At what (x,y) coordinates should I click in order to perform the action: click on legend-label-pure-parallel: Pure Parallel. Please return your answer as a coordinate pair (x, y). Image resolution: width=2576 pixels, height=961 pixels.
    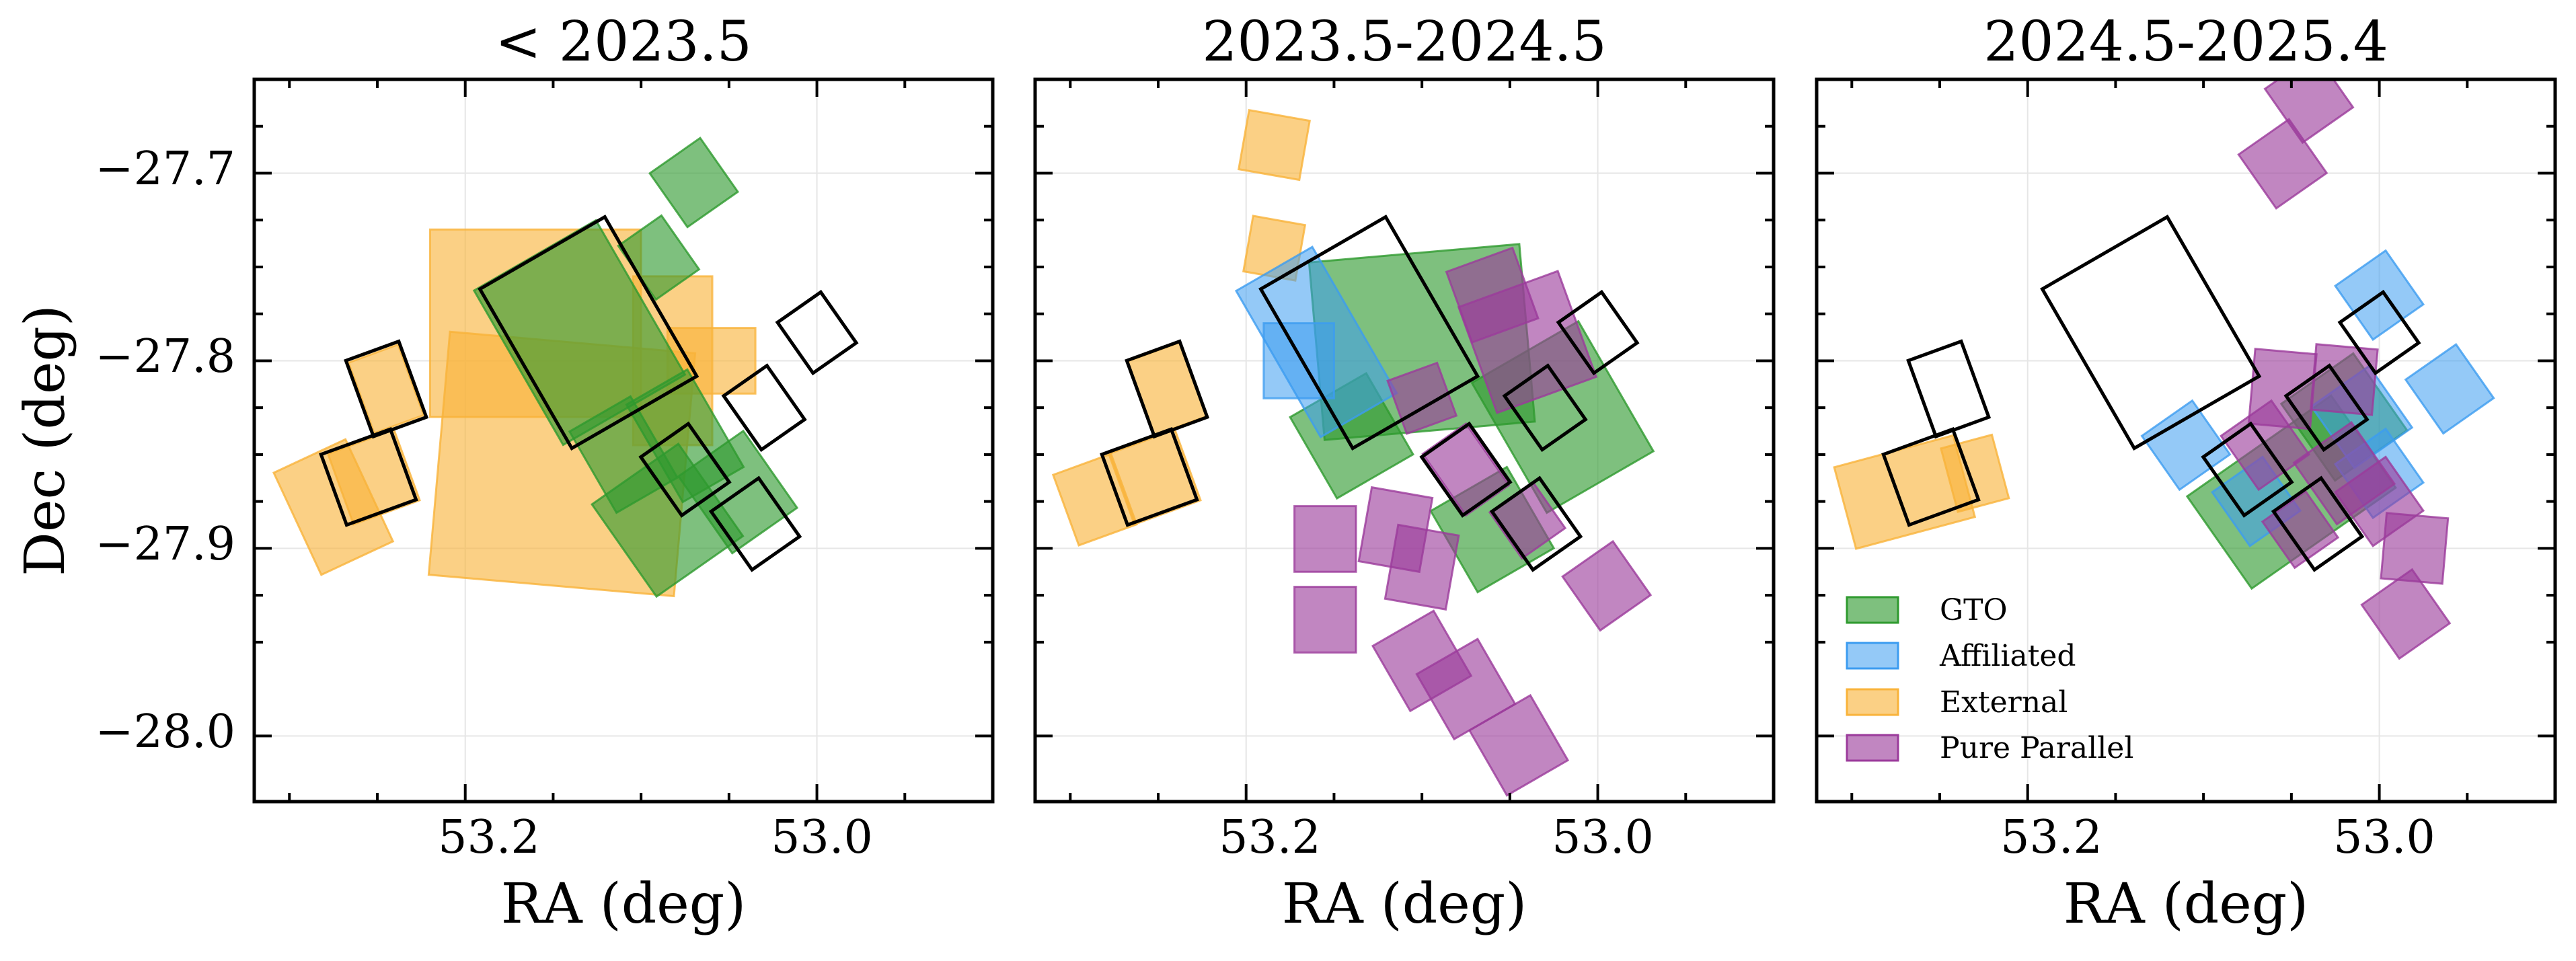
    Looking at the image, I should click on (2036, 748).